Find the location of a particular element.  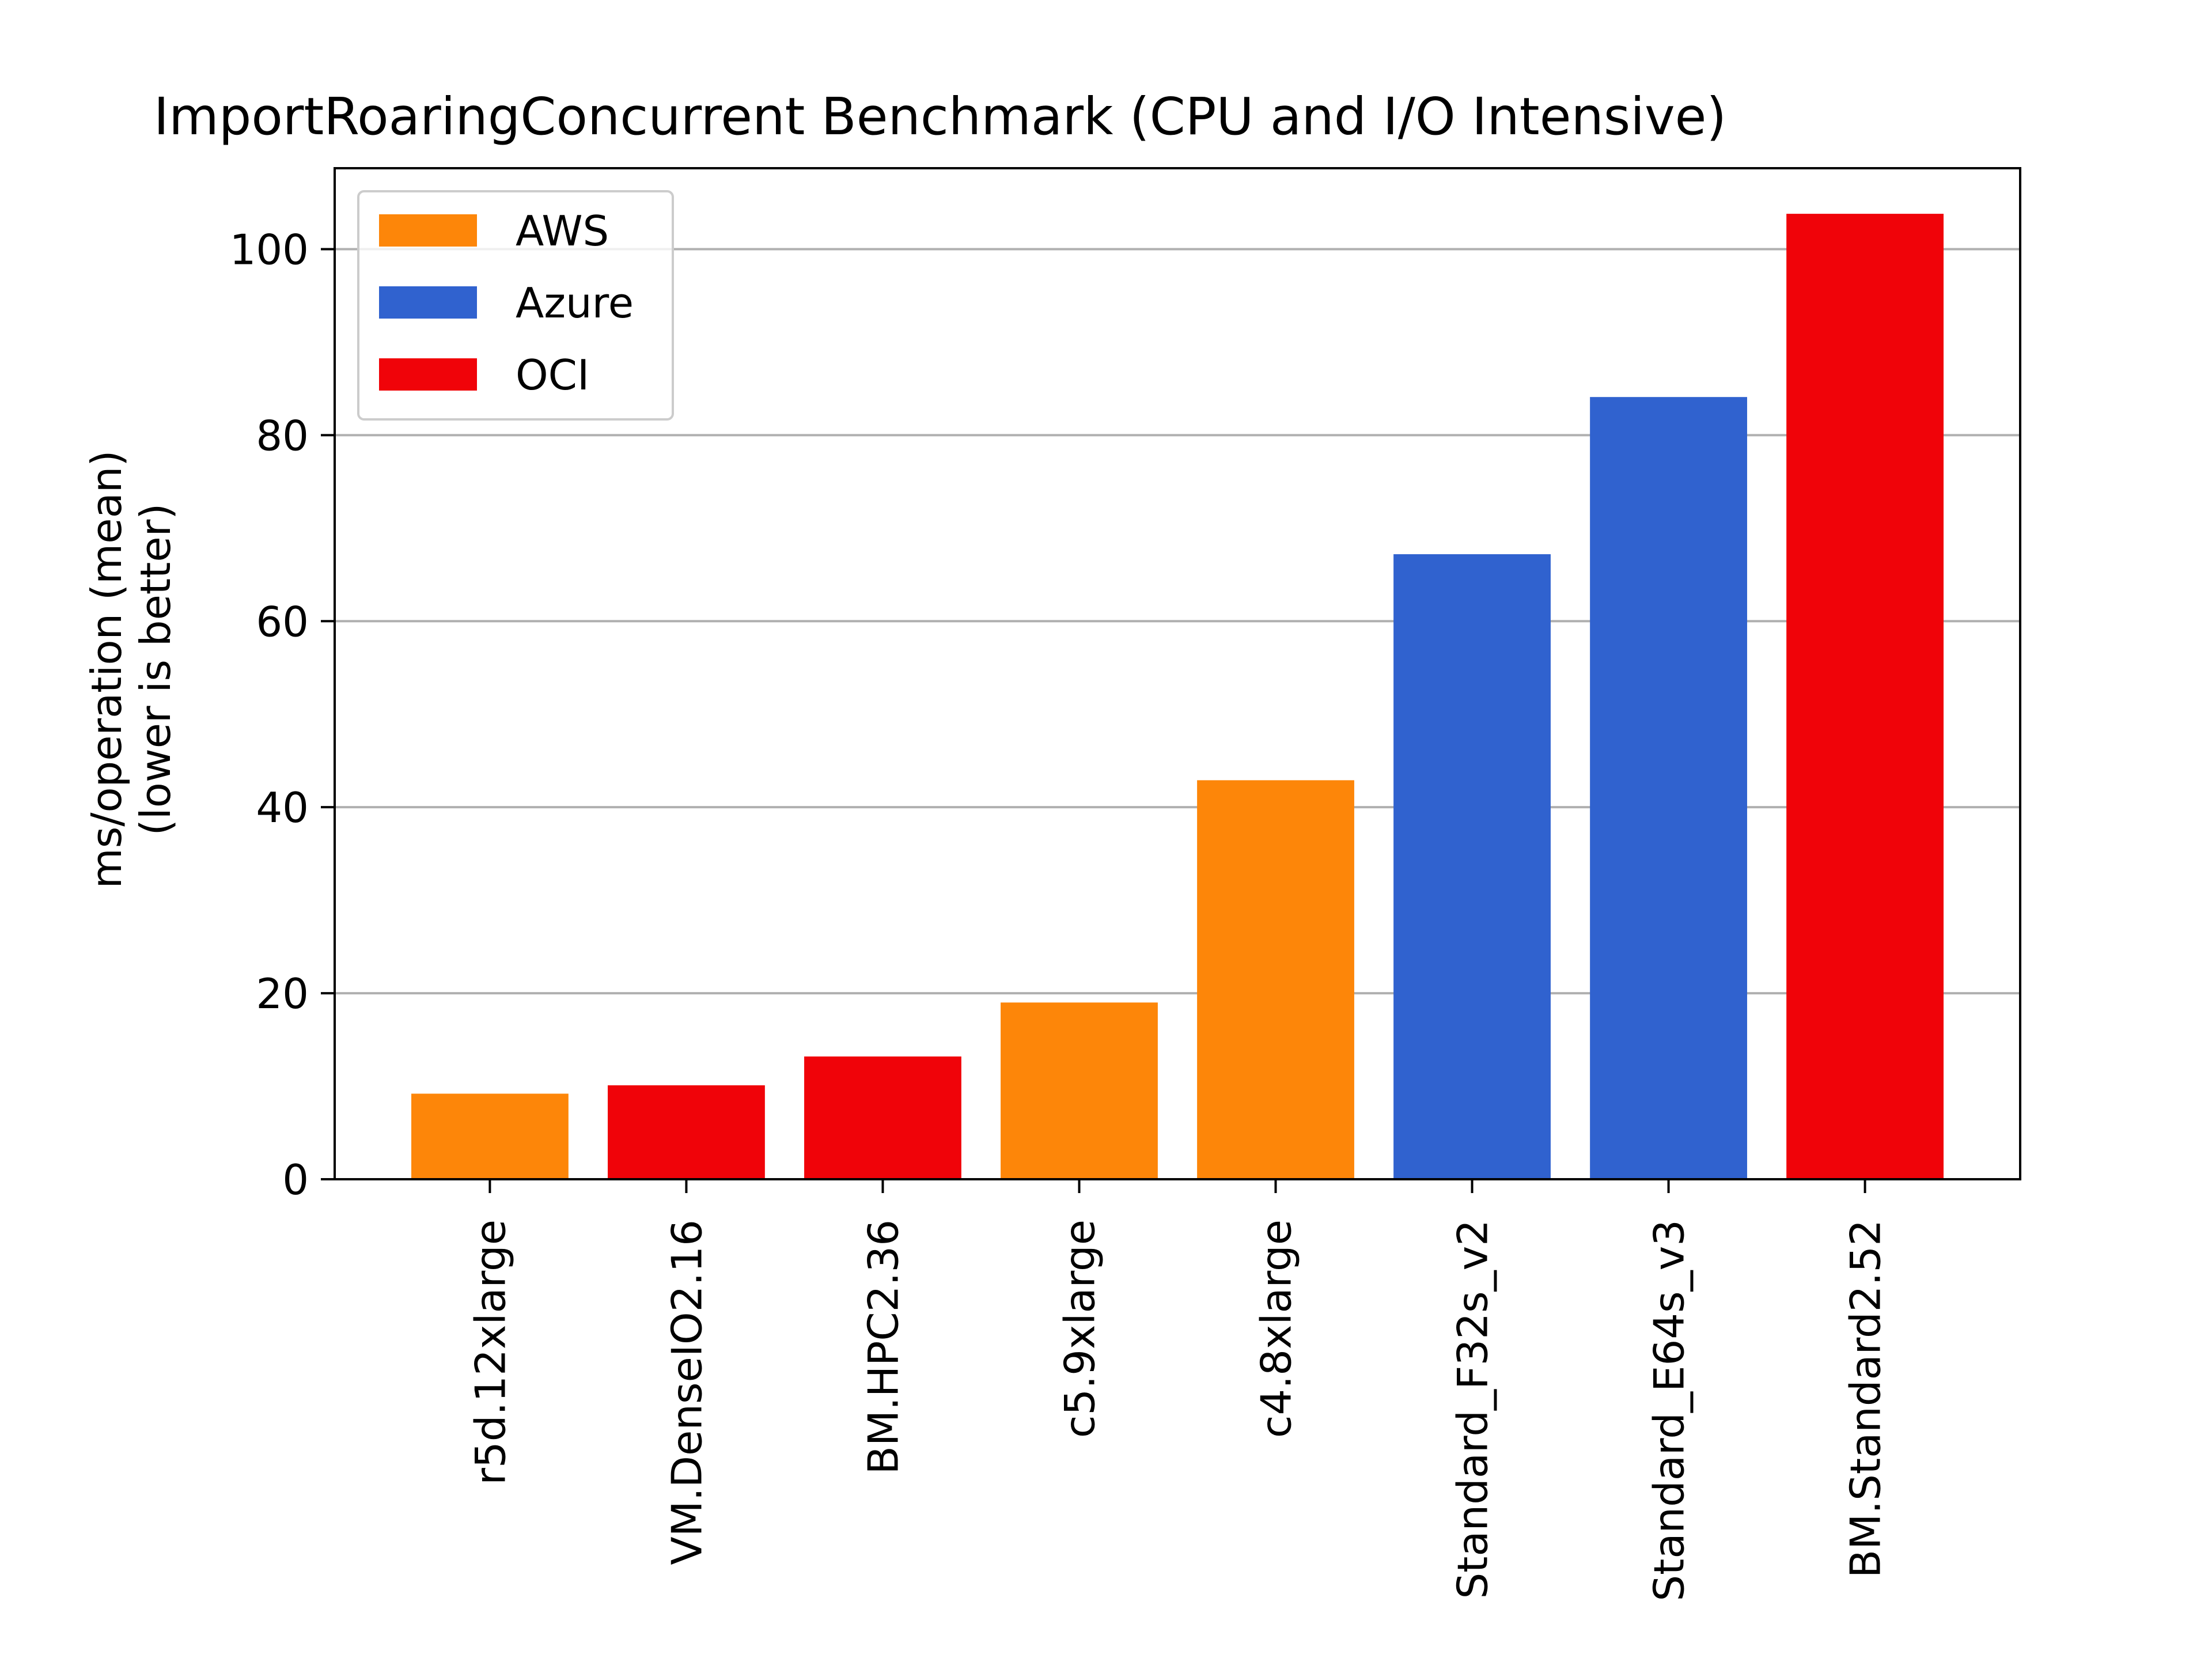

legend: AWS Azure OCI is located at coordinates (515, 306).